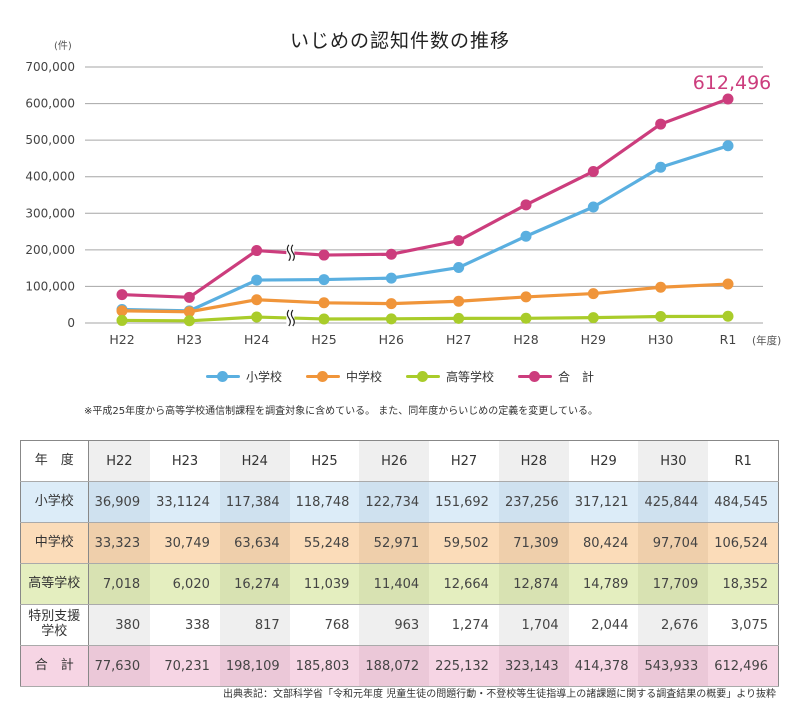 The width and height of the screenshot is (800, 714). What do you see at coordinates (343, 376) in the screenshot?
I see `legend-item: 中学校` at bounding box center [343, 376].